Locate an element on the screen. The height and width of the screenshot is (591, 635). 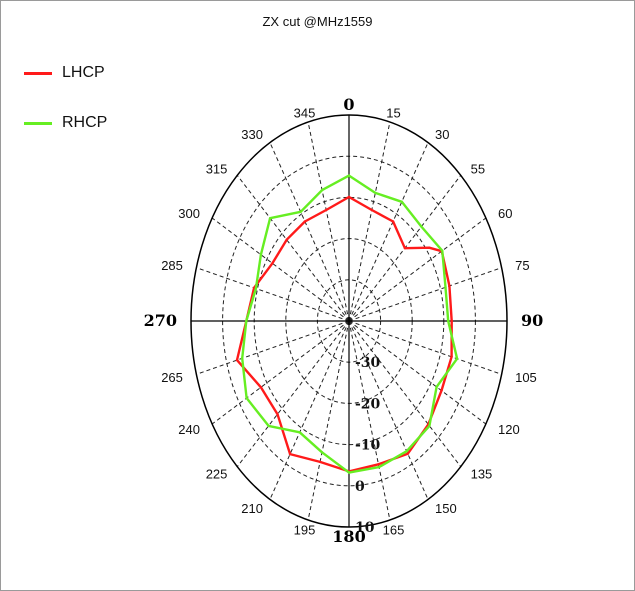
legend-swatch-lhcp is located at coordinates (38, 73).